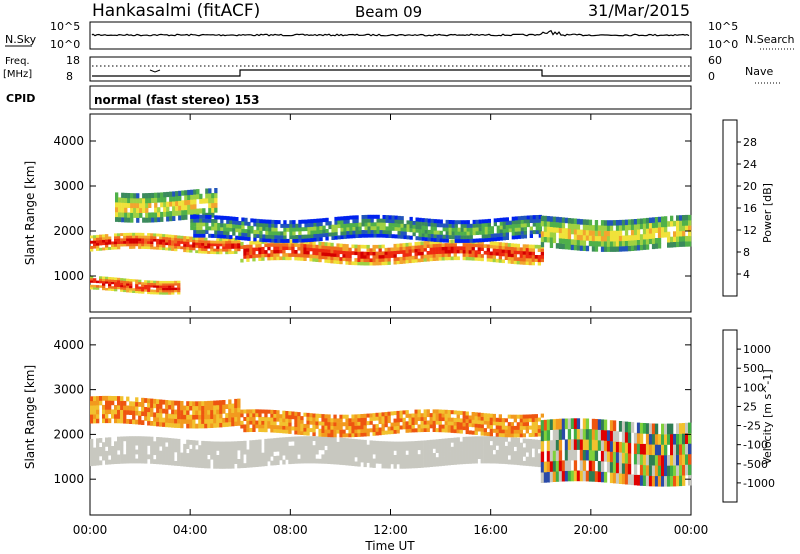  What do you see at coordinates (746, 252) in the screenshot?
I see `colorbar-tick-label: 8` at bounding box center [746, 252].